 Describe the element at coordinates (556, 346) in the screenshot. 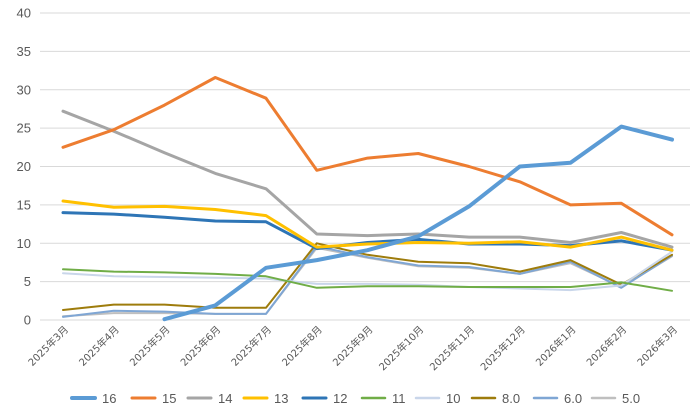

I see `x-tick-label: 2026年1月` at that location.